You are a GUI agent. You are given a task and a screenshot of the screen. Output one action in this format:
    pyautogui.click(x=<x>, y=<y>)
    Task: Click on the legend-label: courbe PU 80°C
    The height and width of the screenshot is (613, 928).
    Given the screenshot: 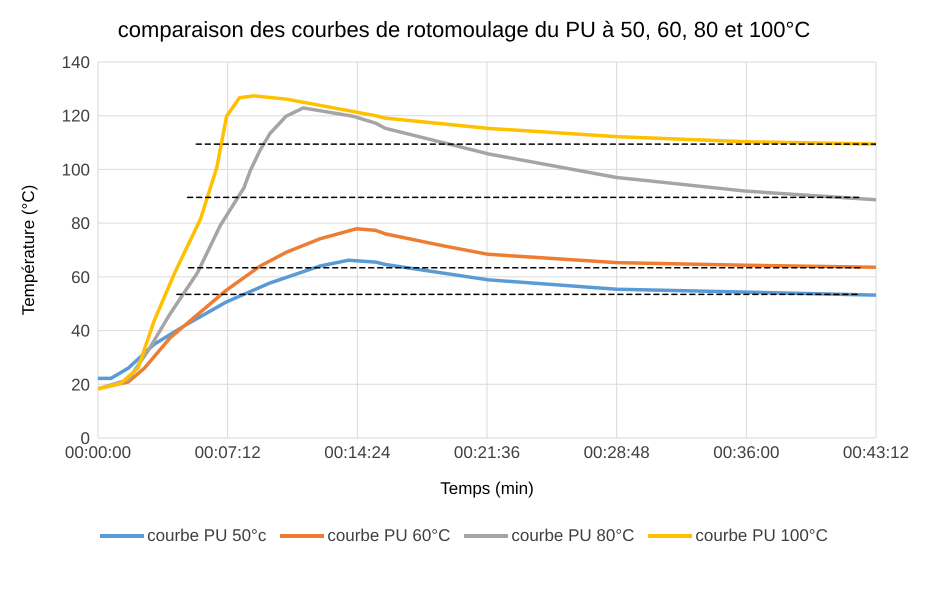 What is the action you would take?
    pyautogui.click(x=572, y=536)
    